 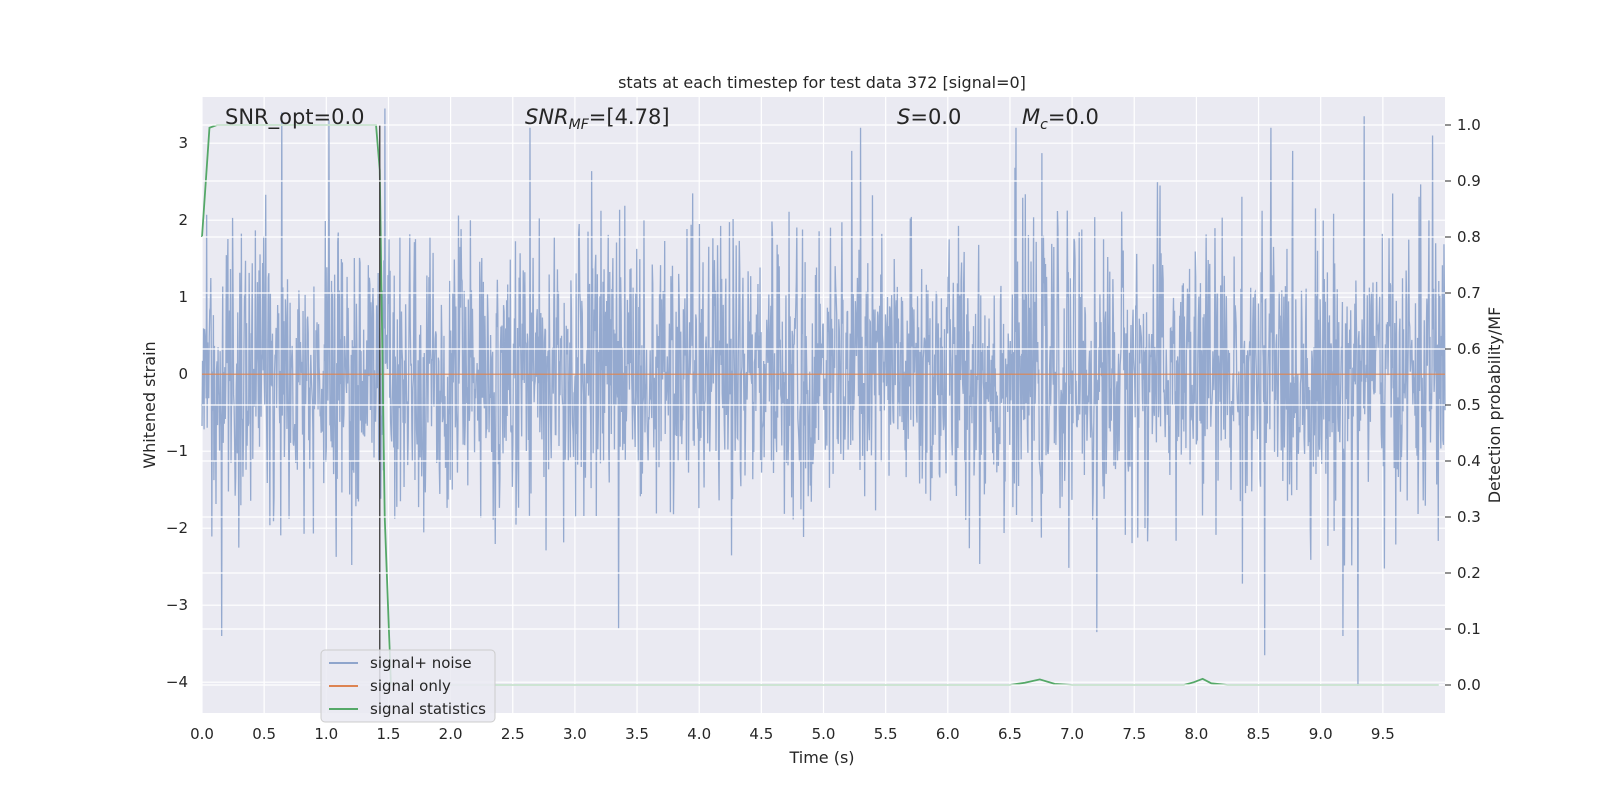 I want to click on x-tick-label: 1.5, so click(x=389, y=734).